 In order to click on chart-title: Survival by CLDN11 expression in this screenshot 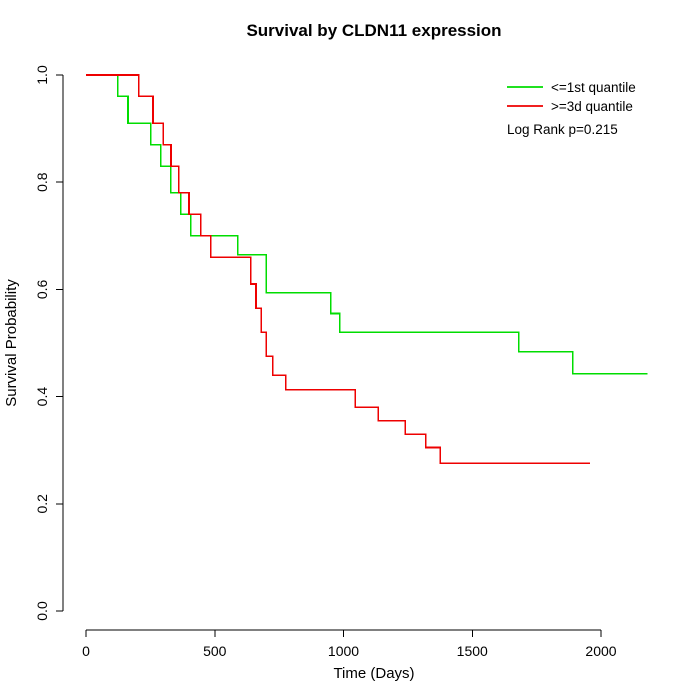, I will do `click(373, 30)`.